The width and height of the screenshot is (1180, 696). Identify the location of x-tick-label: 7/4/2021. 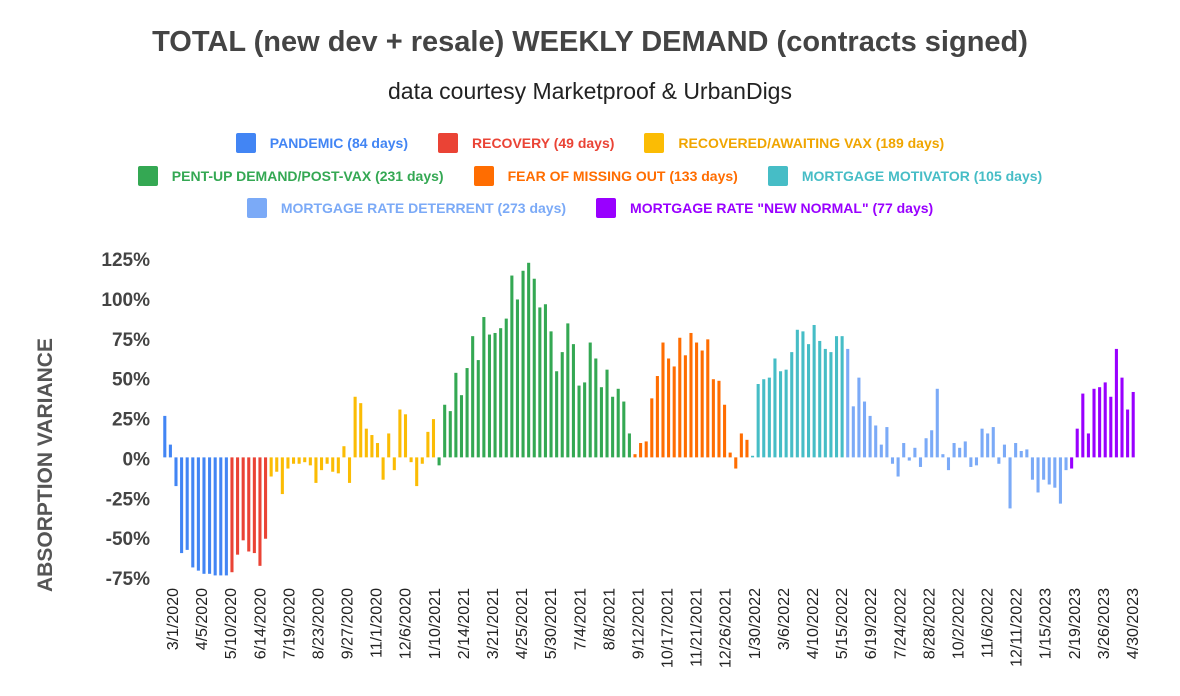
(580, 619).